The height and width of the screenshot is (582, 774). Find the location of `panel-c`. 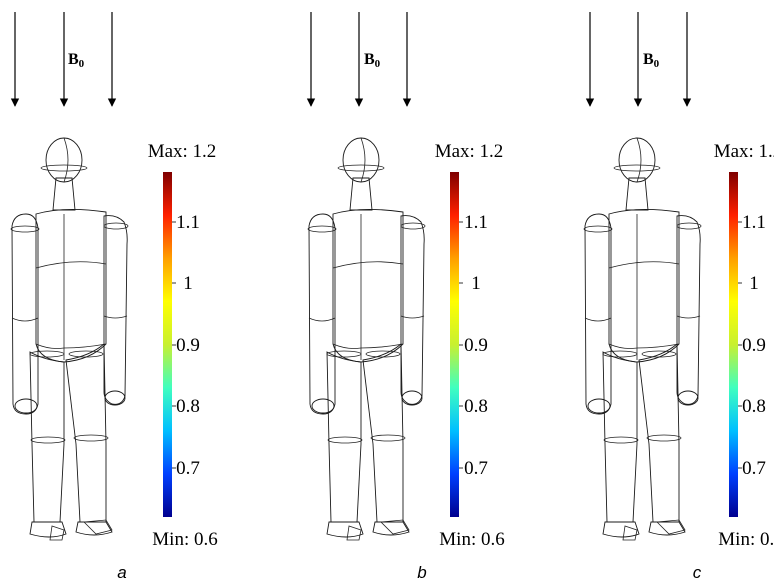

panel-c is located at coordinates (642, 339).